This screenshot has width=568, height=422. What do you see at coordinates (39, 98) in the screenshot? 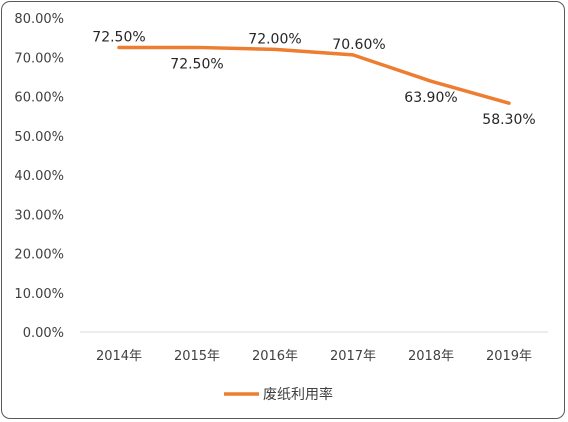
I see `y-tick-label: 60.00%` at bounding box center [39, 98].